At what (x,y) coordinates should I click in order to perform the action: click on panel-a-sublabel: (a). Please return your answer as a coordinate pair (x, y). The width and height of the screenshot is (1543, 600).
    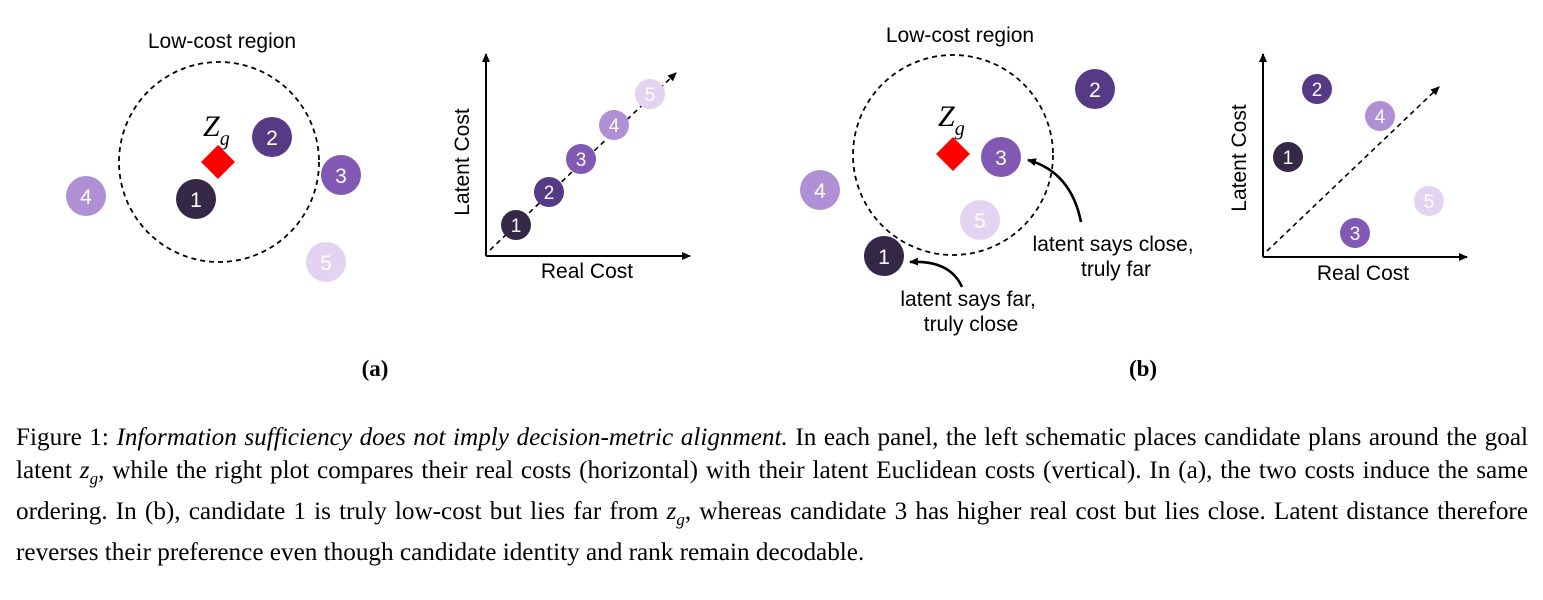
    Looking at the image, I should click on (375, 368).